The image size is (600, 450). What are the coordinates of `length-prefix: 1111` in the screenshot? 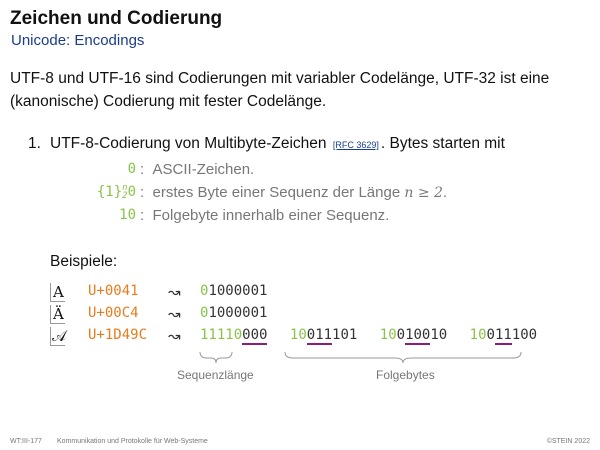 It's located at (217, 335).